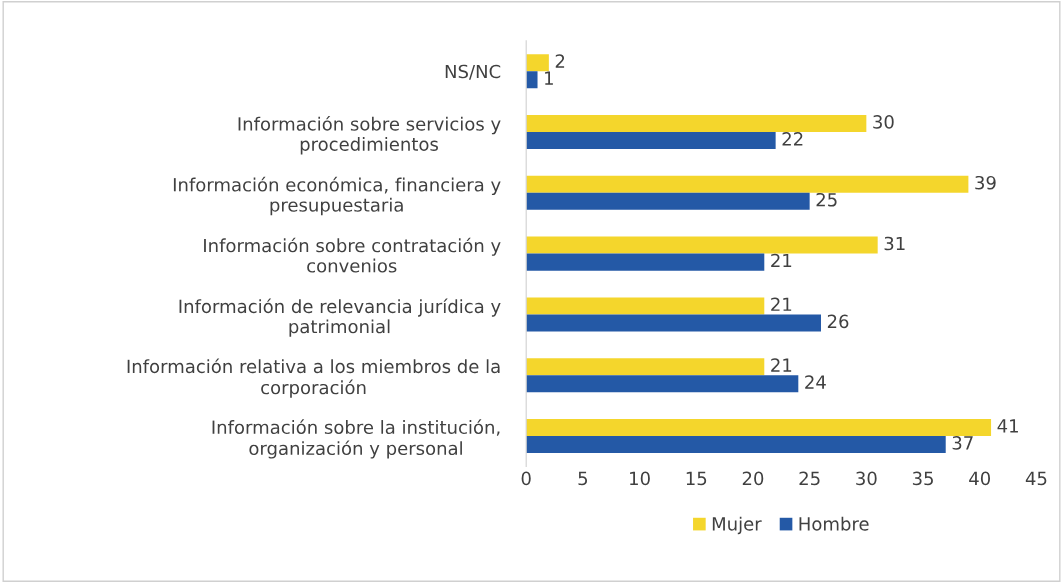 The height and width of the screenshot is (583, 1063). I want to click on x-tick-label: 25, so click(809, 478).